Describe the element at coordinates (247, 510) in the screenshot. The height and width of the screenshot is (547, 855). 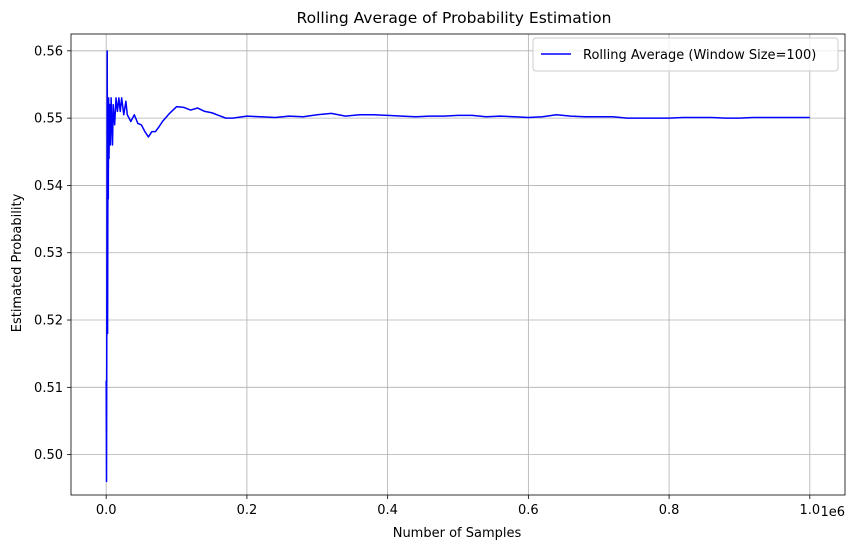
I see `x-tick-label: 0.2` at that location.